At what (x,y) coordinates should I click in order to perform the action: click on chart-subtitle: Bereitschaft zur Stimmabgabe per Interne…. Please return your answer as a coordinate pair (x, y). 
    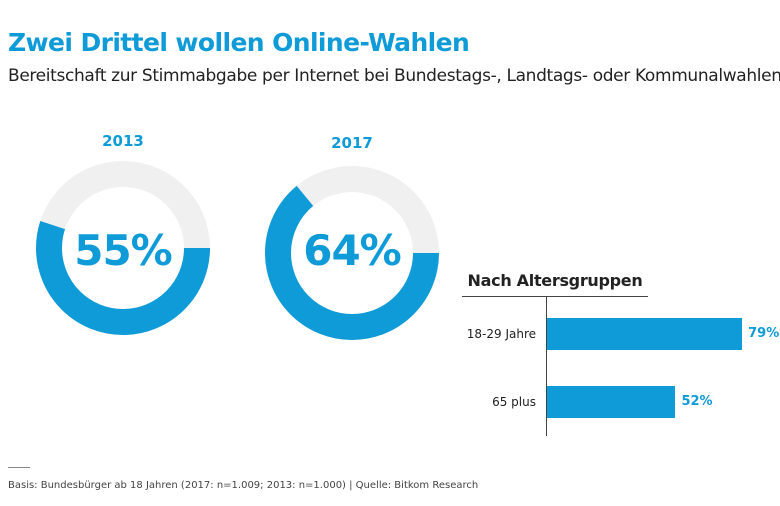
    Looking at the image, I should click on (394, 76).